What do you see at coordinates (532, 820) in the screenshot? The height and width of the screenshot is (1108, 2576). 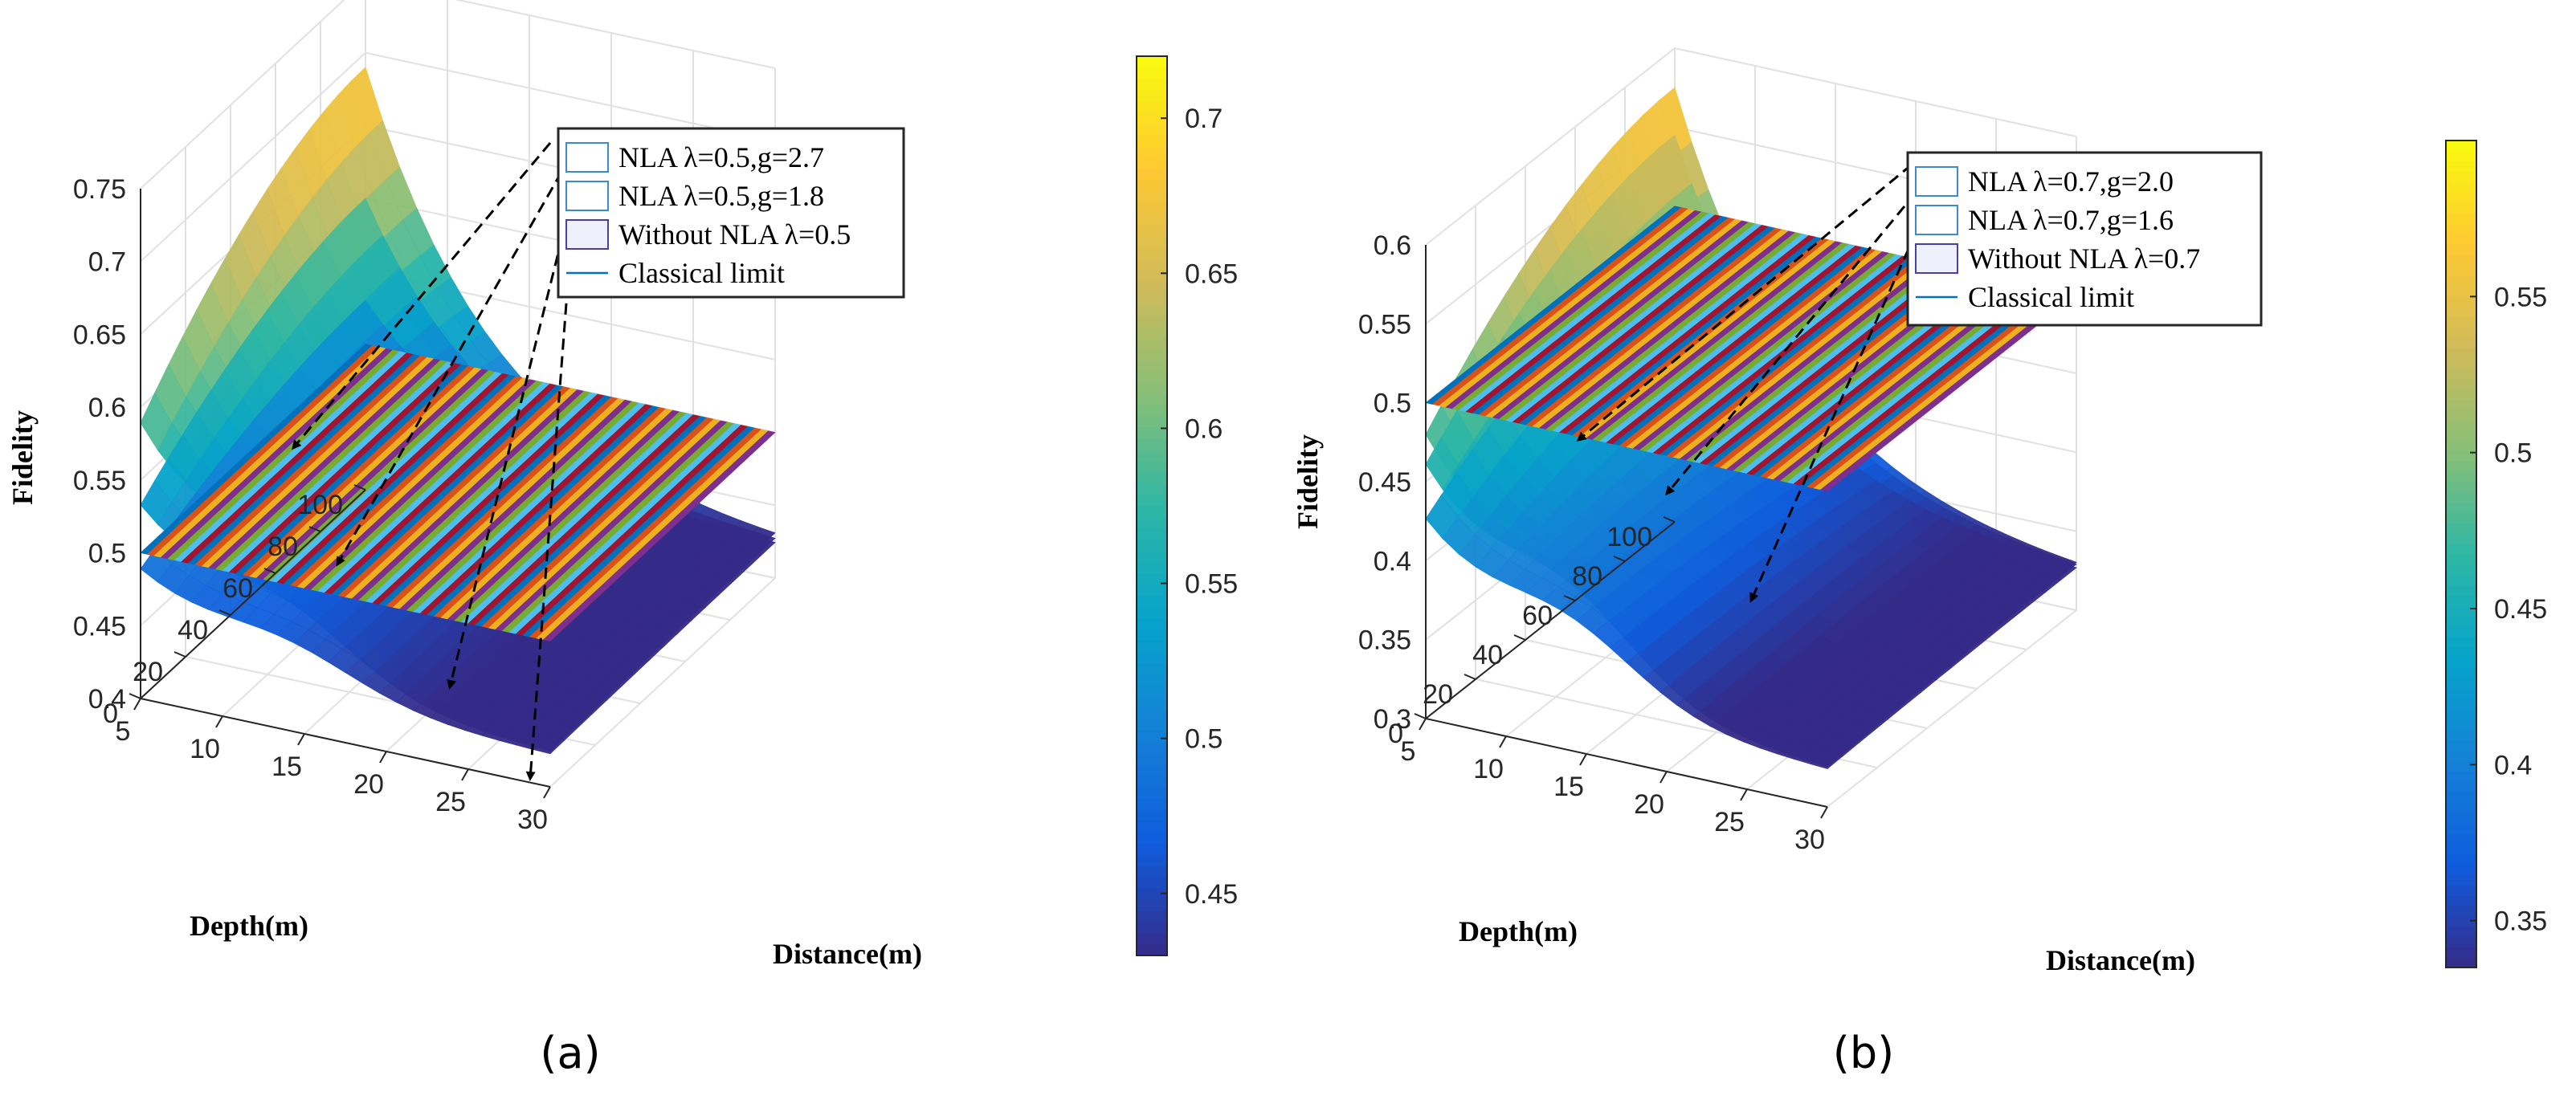 I see `x-tick-label: 30` at bounding box center [532, 820].